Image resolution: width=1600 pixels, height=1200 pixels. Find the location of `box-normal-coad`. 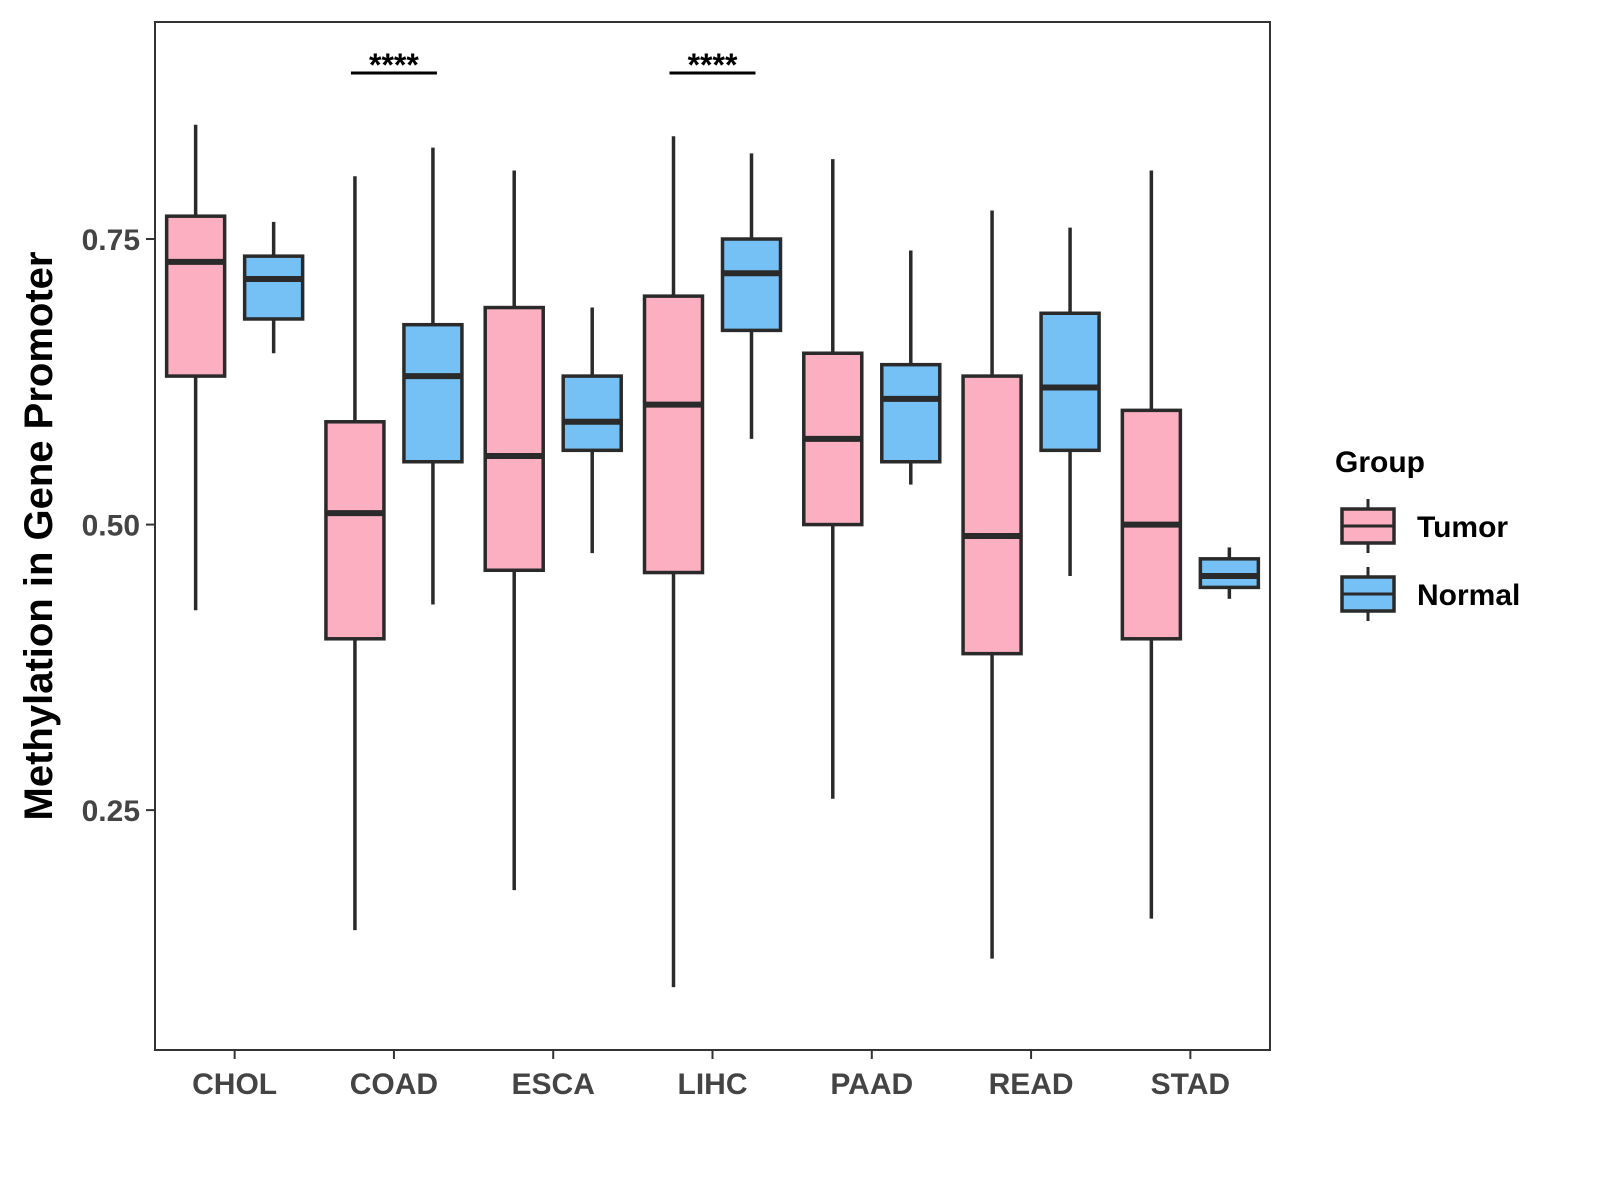

box-normal-coad is located at coordinates (433, 376).